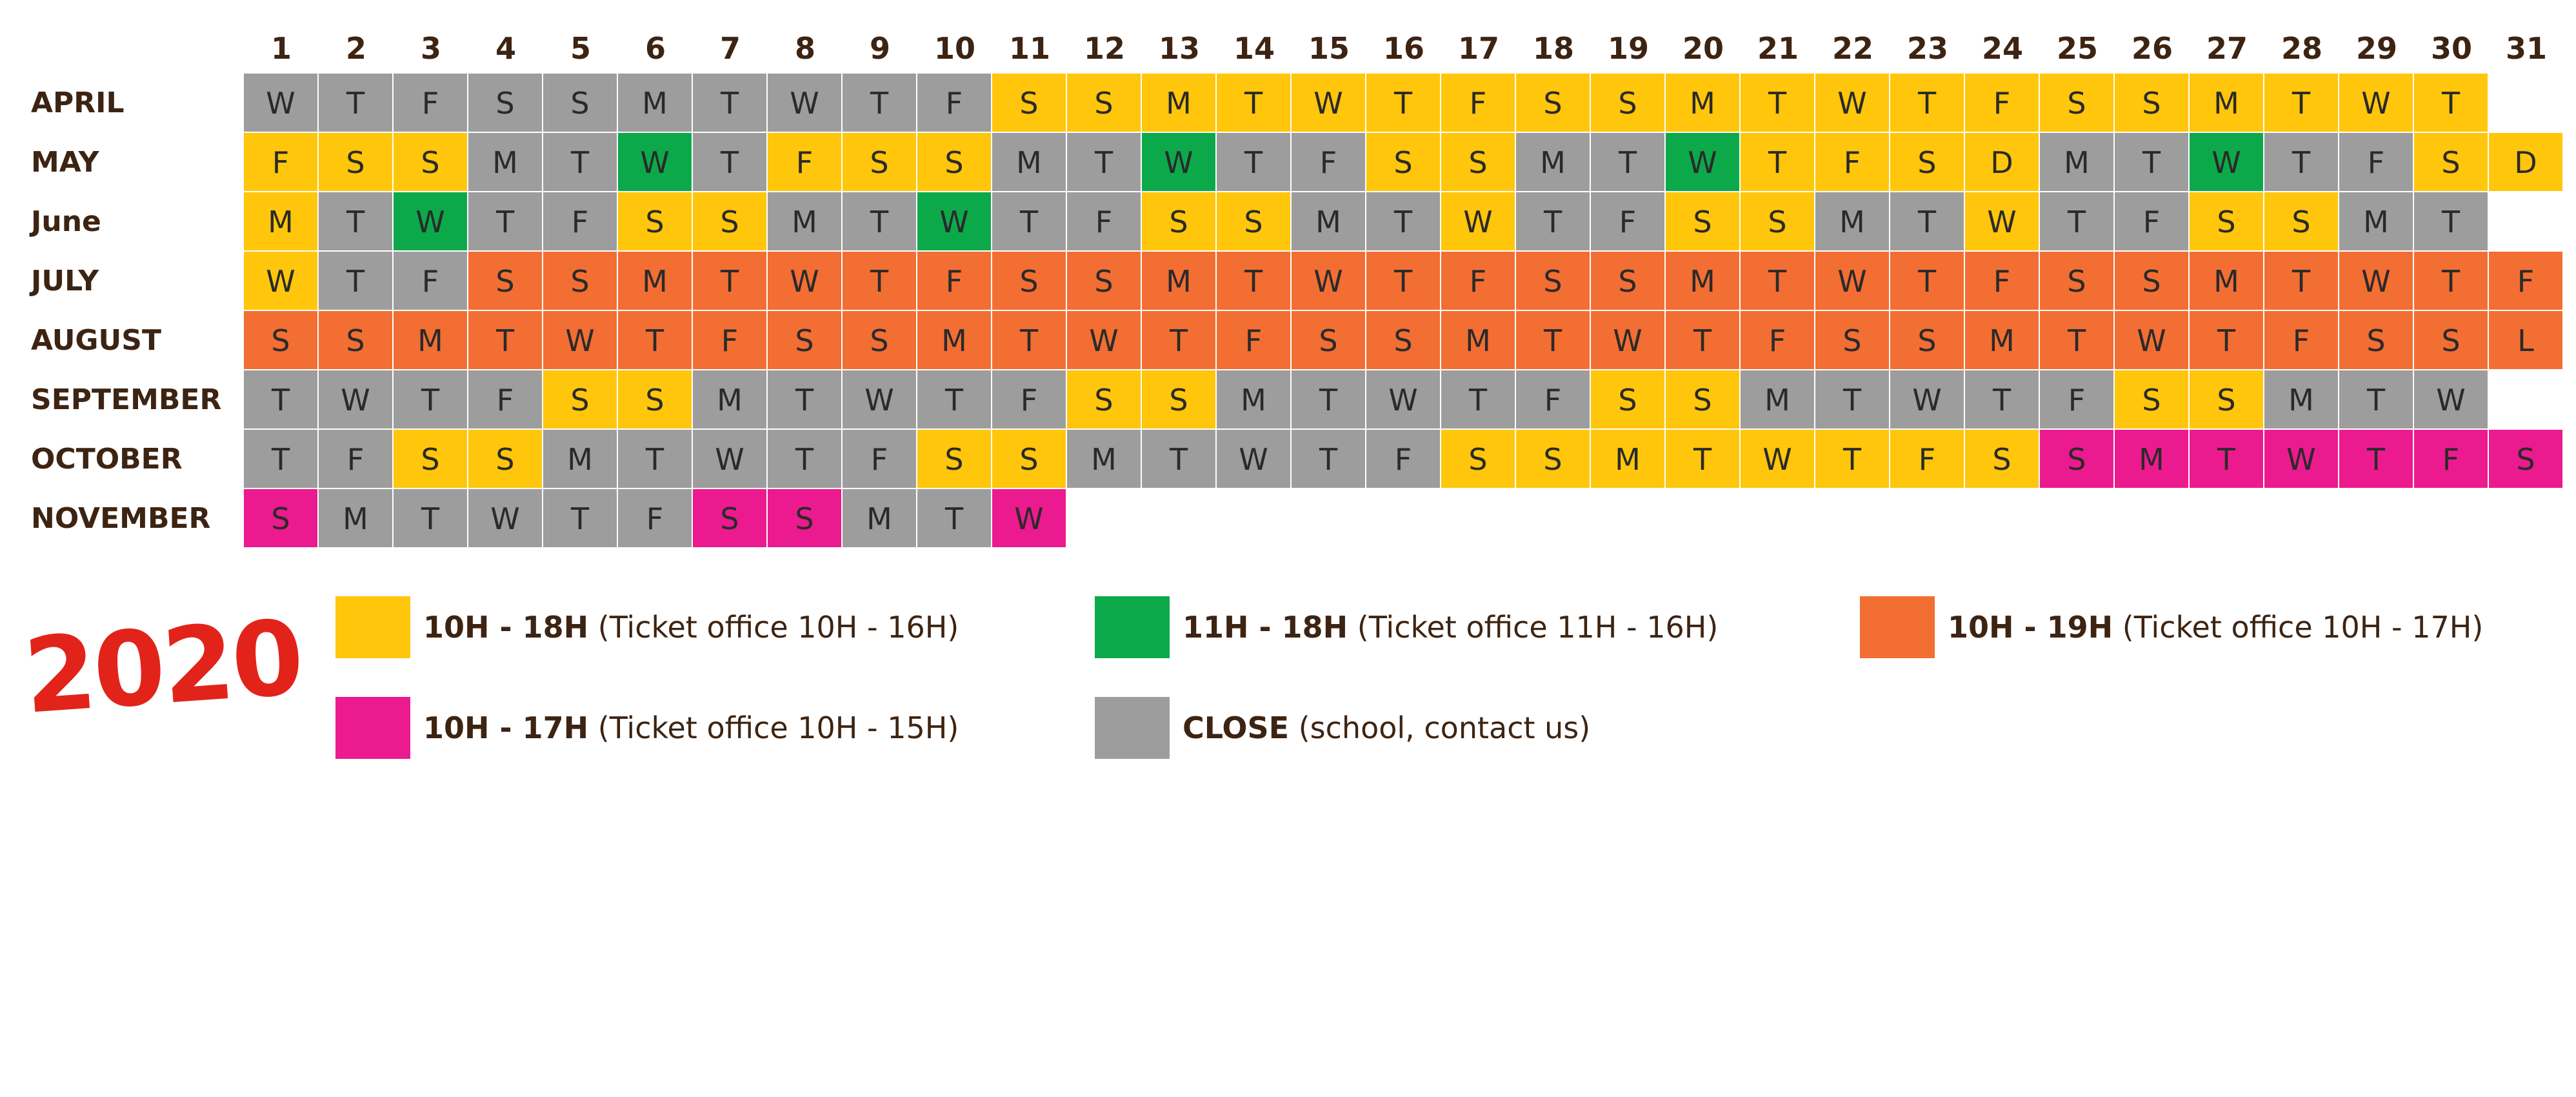 The width and height of the screenshot is (2576, 1097). I want to click on day-number-header: 31, so click(2526, 49).